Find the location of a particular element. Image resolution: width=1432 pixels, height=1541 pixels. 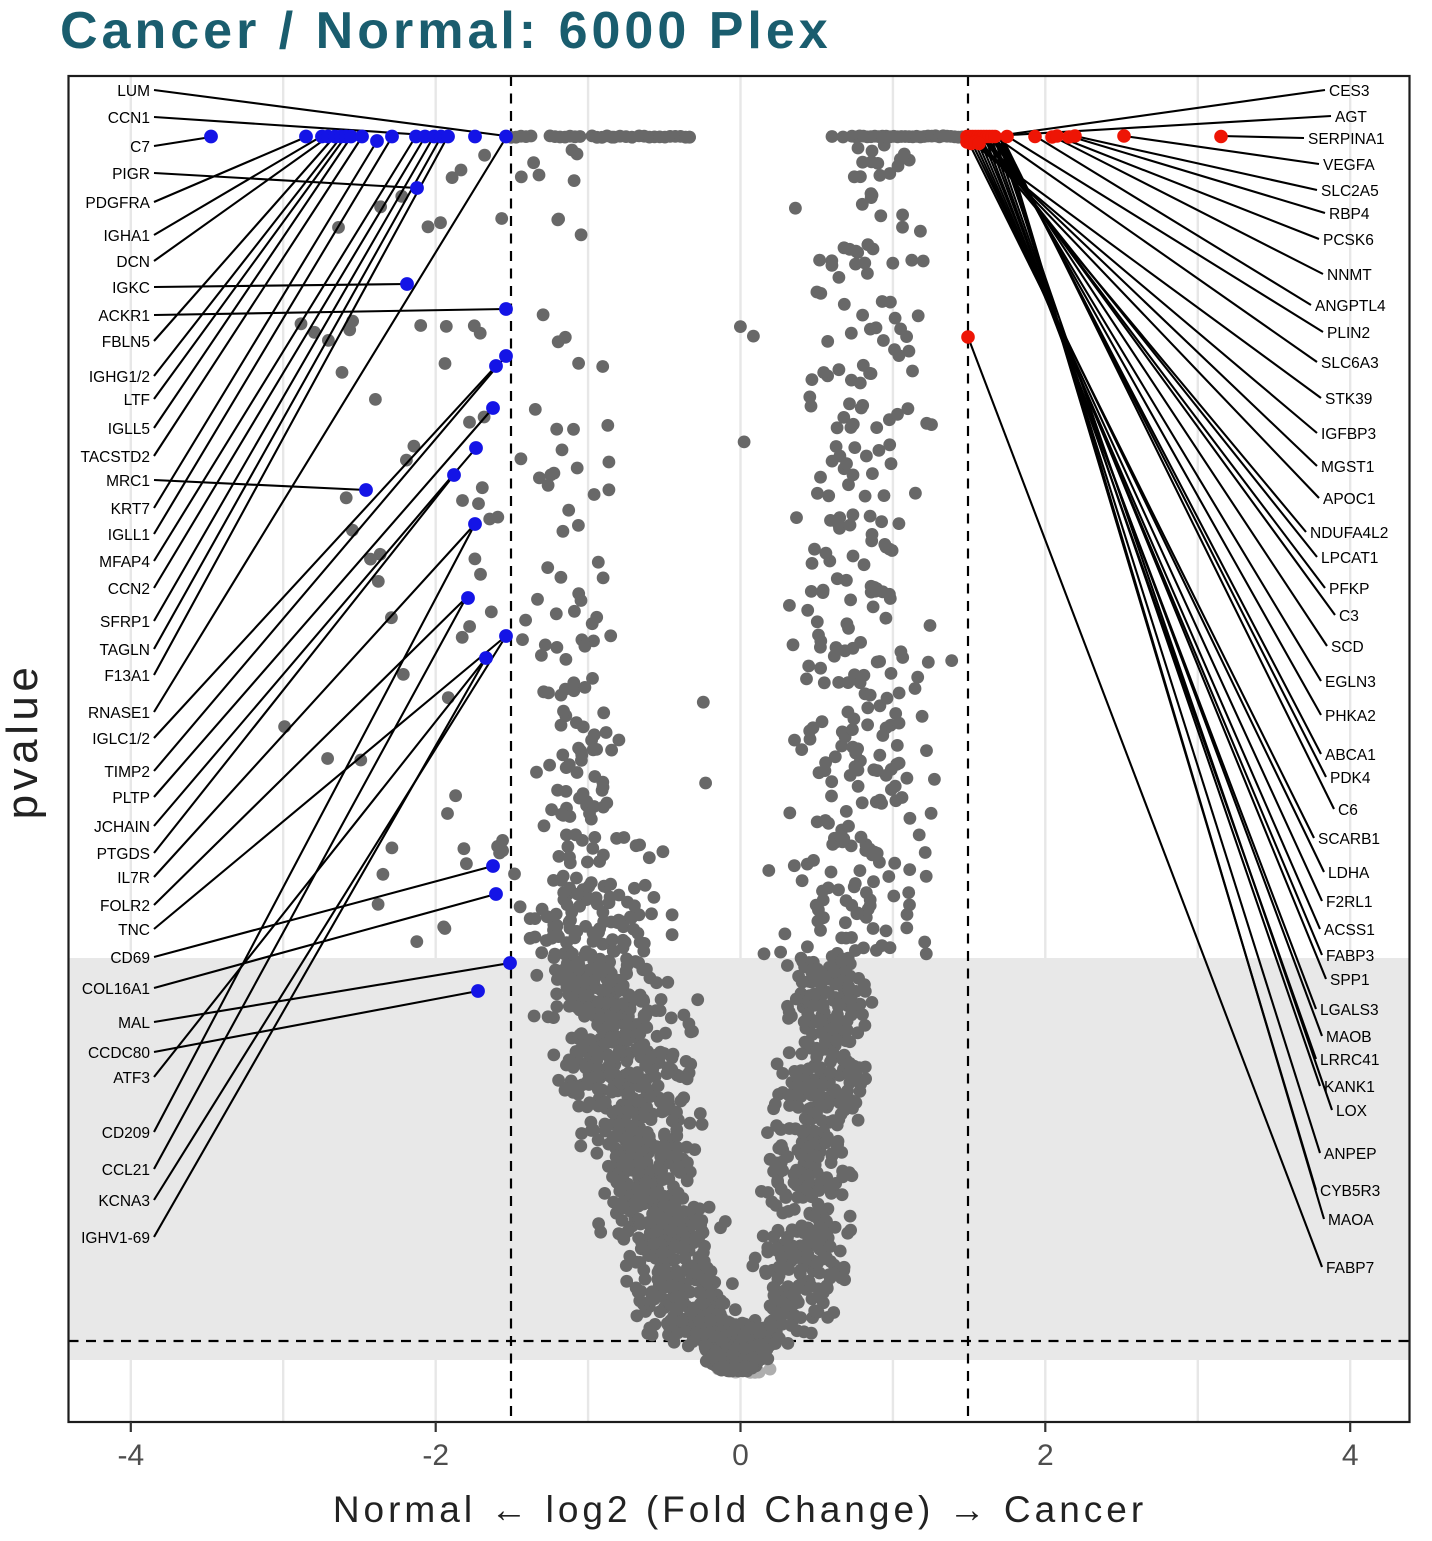

svg-text: IGFBP3 is located at coordinates (1348, 434).